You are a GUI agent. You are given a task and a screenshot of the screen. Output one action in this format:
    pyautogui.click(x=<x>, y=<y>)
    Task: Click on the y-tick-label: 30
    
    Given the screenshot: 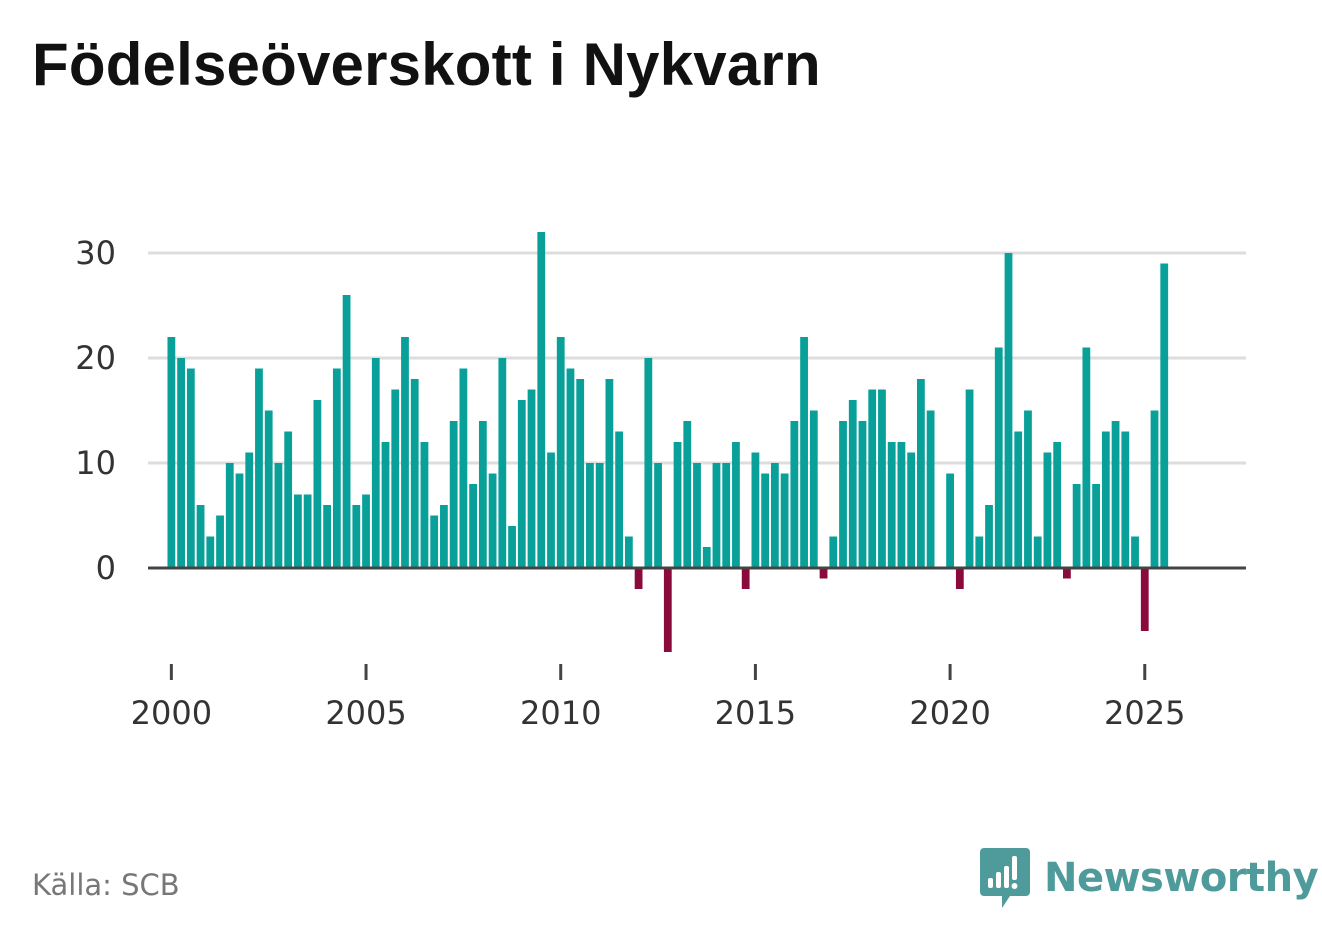 What is the action you would take?
    pyautogui.click(x=95, y=253)
    